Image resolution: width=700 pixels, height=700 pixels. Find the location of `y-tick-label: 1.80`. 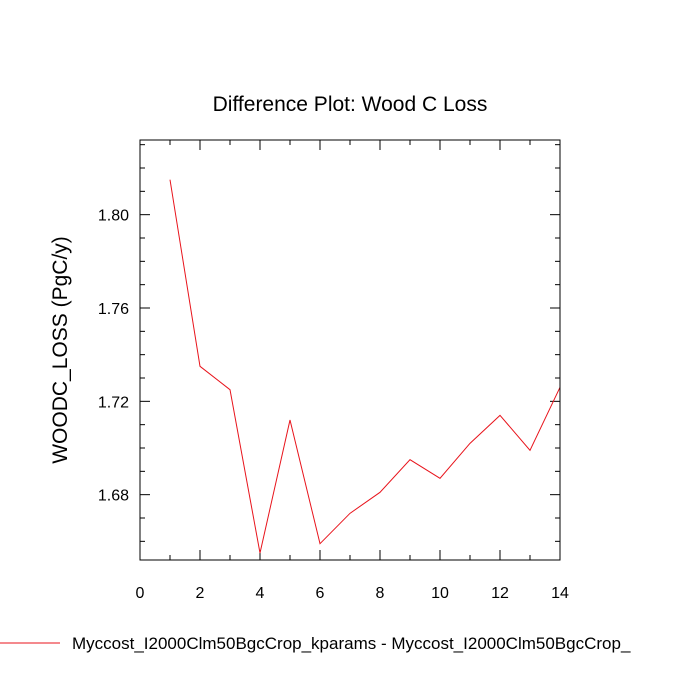

y-tick-label: 1.80 is located at coordinates (113, 216).